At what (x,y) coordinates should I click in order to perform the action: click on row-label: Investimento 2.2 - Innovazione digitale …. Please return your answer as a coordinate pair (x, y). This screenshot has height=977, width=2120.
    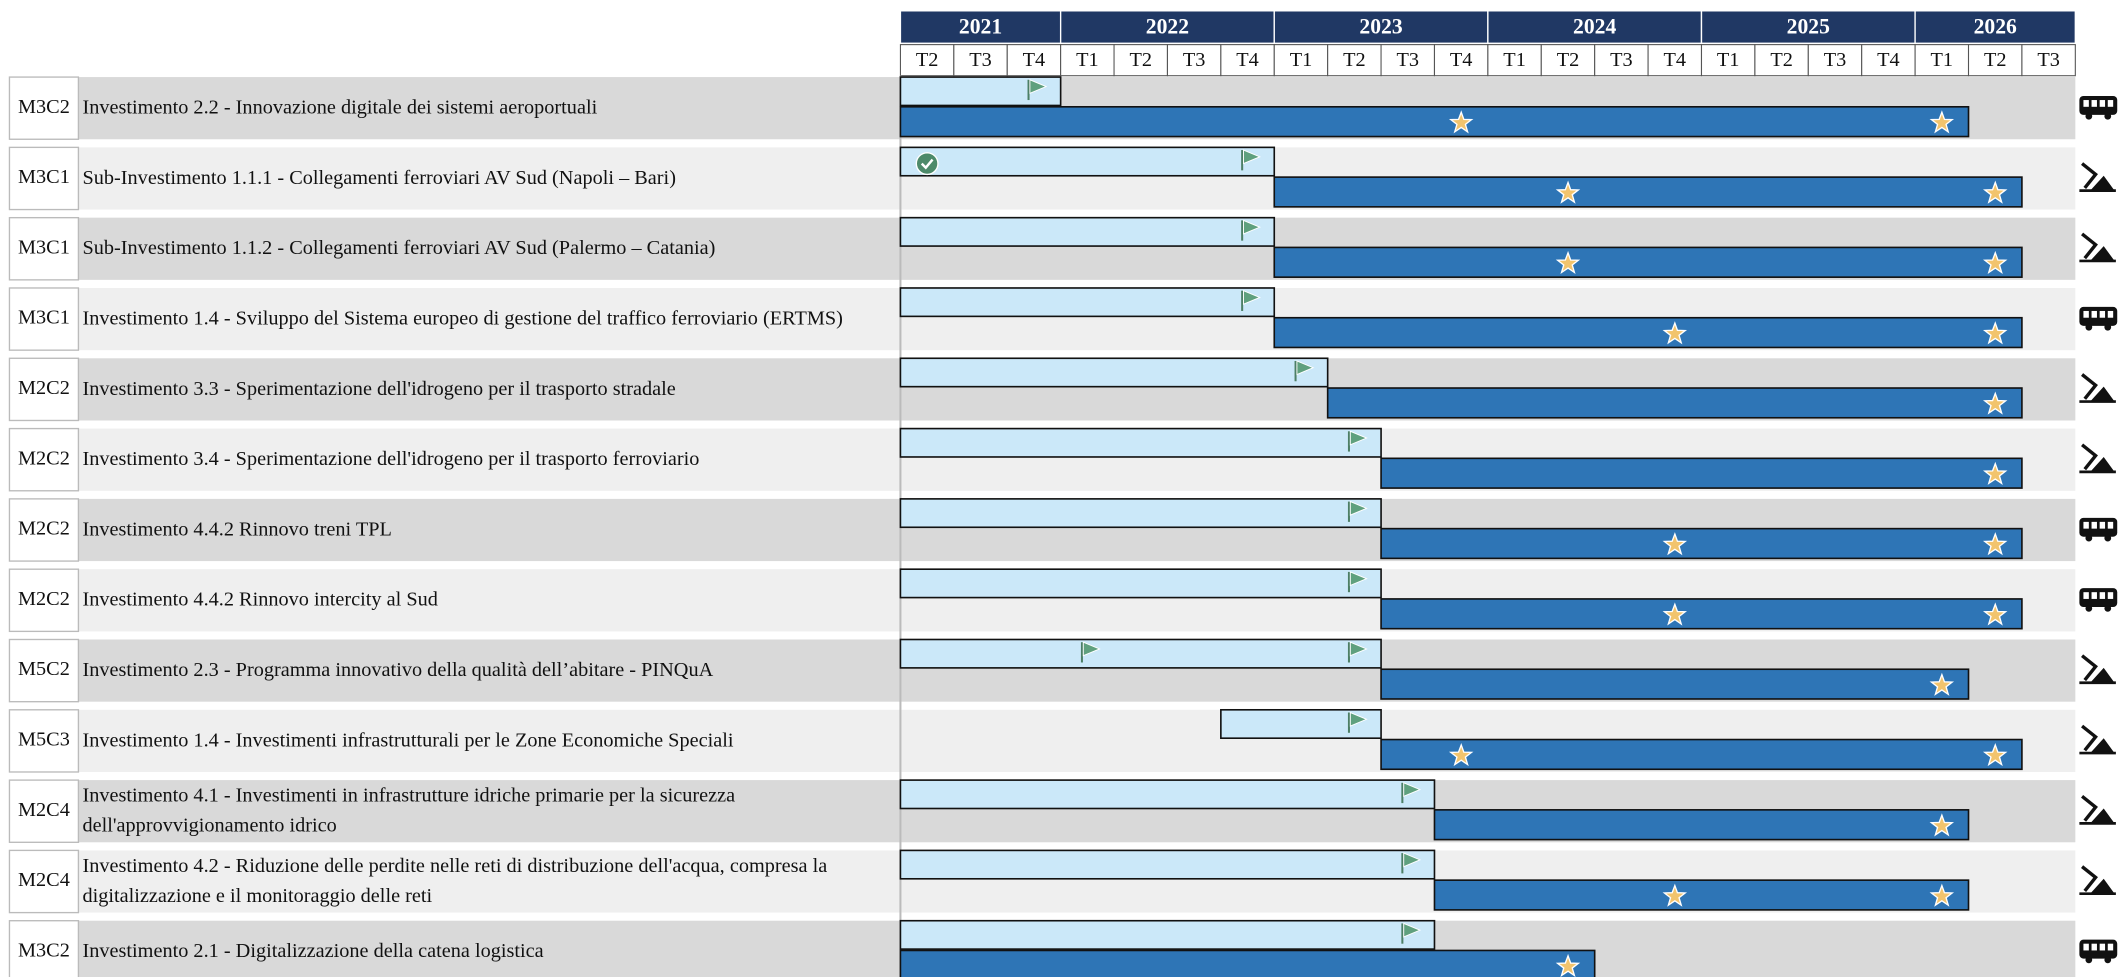
    Looking at the image, I should click on (340, 108).